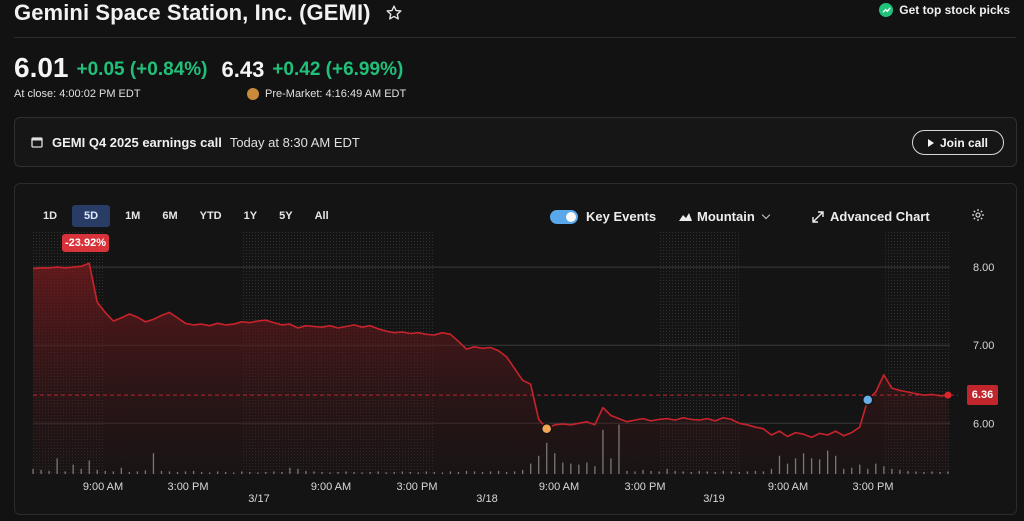 The image size is (1024, 521). Describe the element at coordinates (137, 142) in the screenshot. I see `earnings-event: GEMI Q4 2025 earnings call` at that location.